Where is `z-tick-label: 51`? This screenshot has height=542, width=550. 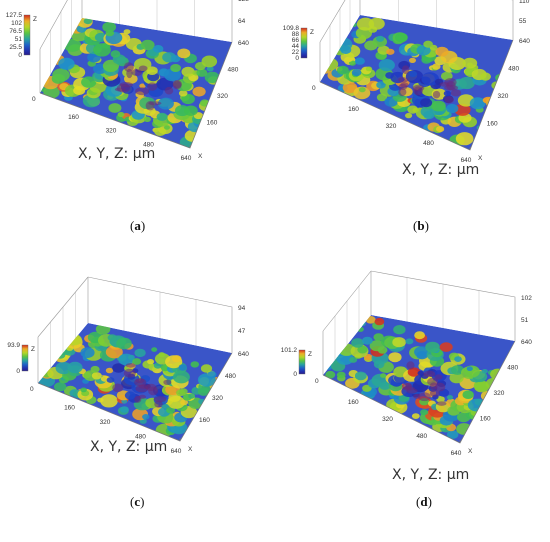
z-tick-label: 51 is located at coordinates (525, 320).